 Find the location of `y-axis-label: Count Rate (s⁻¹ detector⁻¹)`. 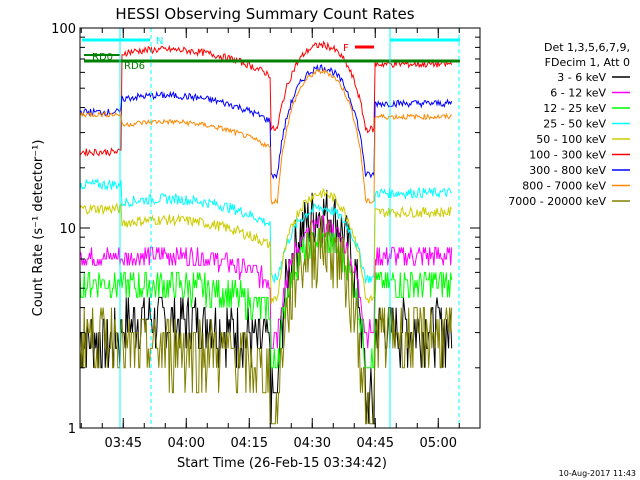

y-axis-label: Count Rate (s⁻¹ detector⁻¹) is located at coordinates (38, 228).